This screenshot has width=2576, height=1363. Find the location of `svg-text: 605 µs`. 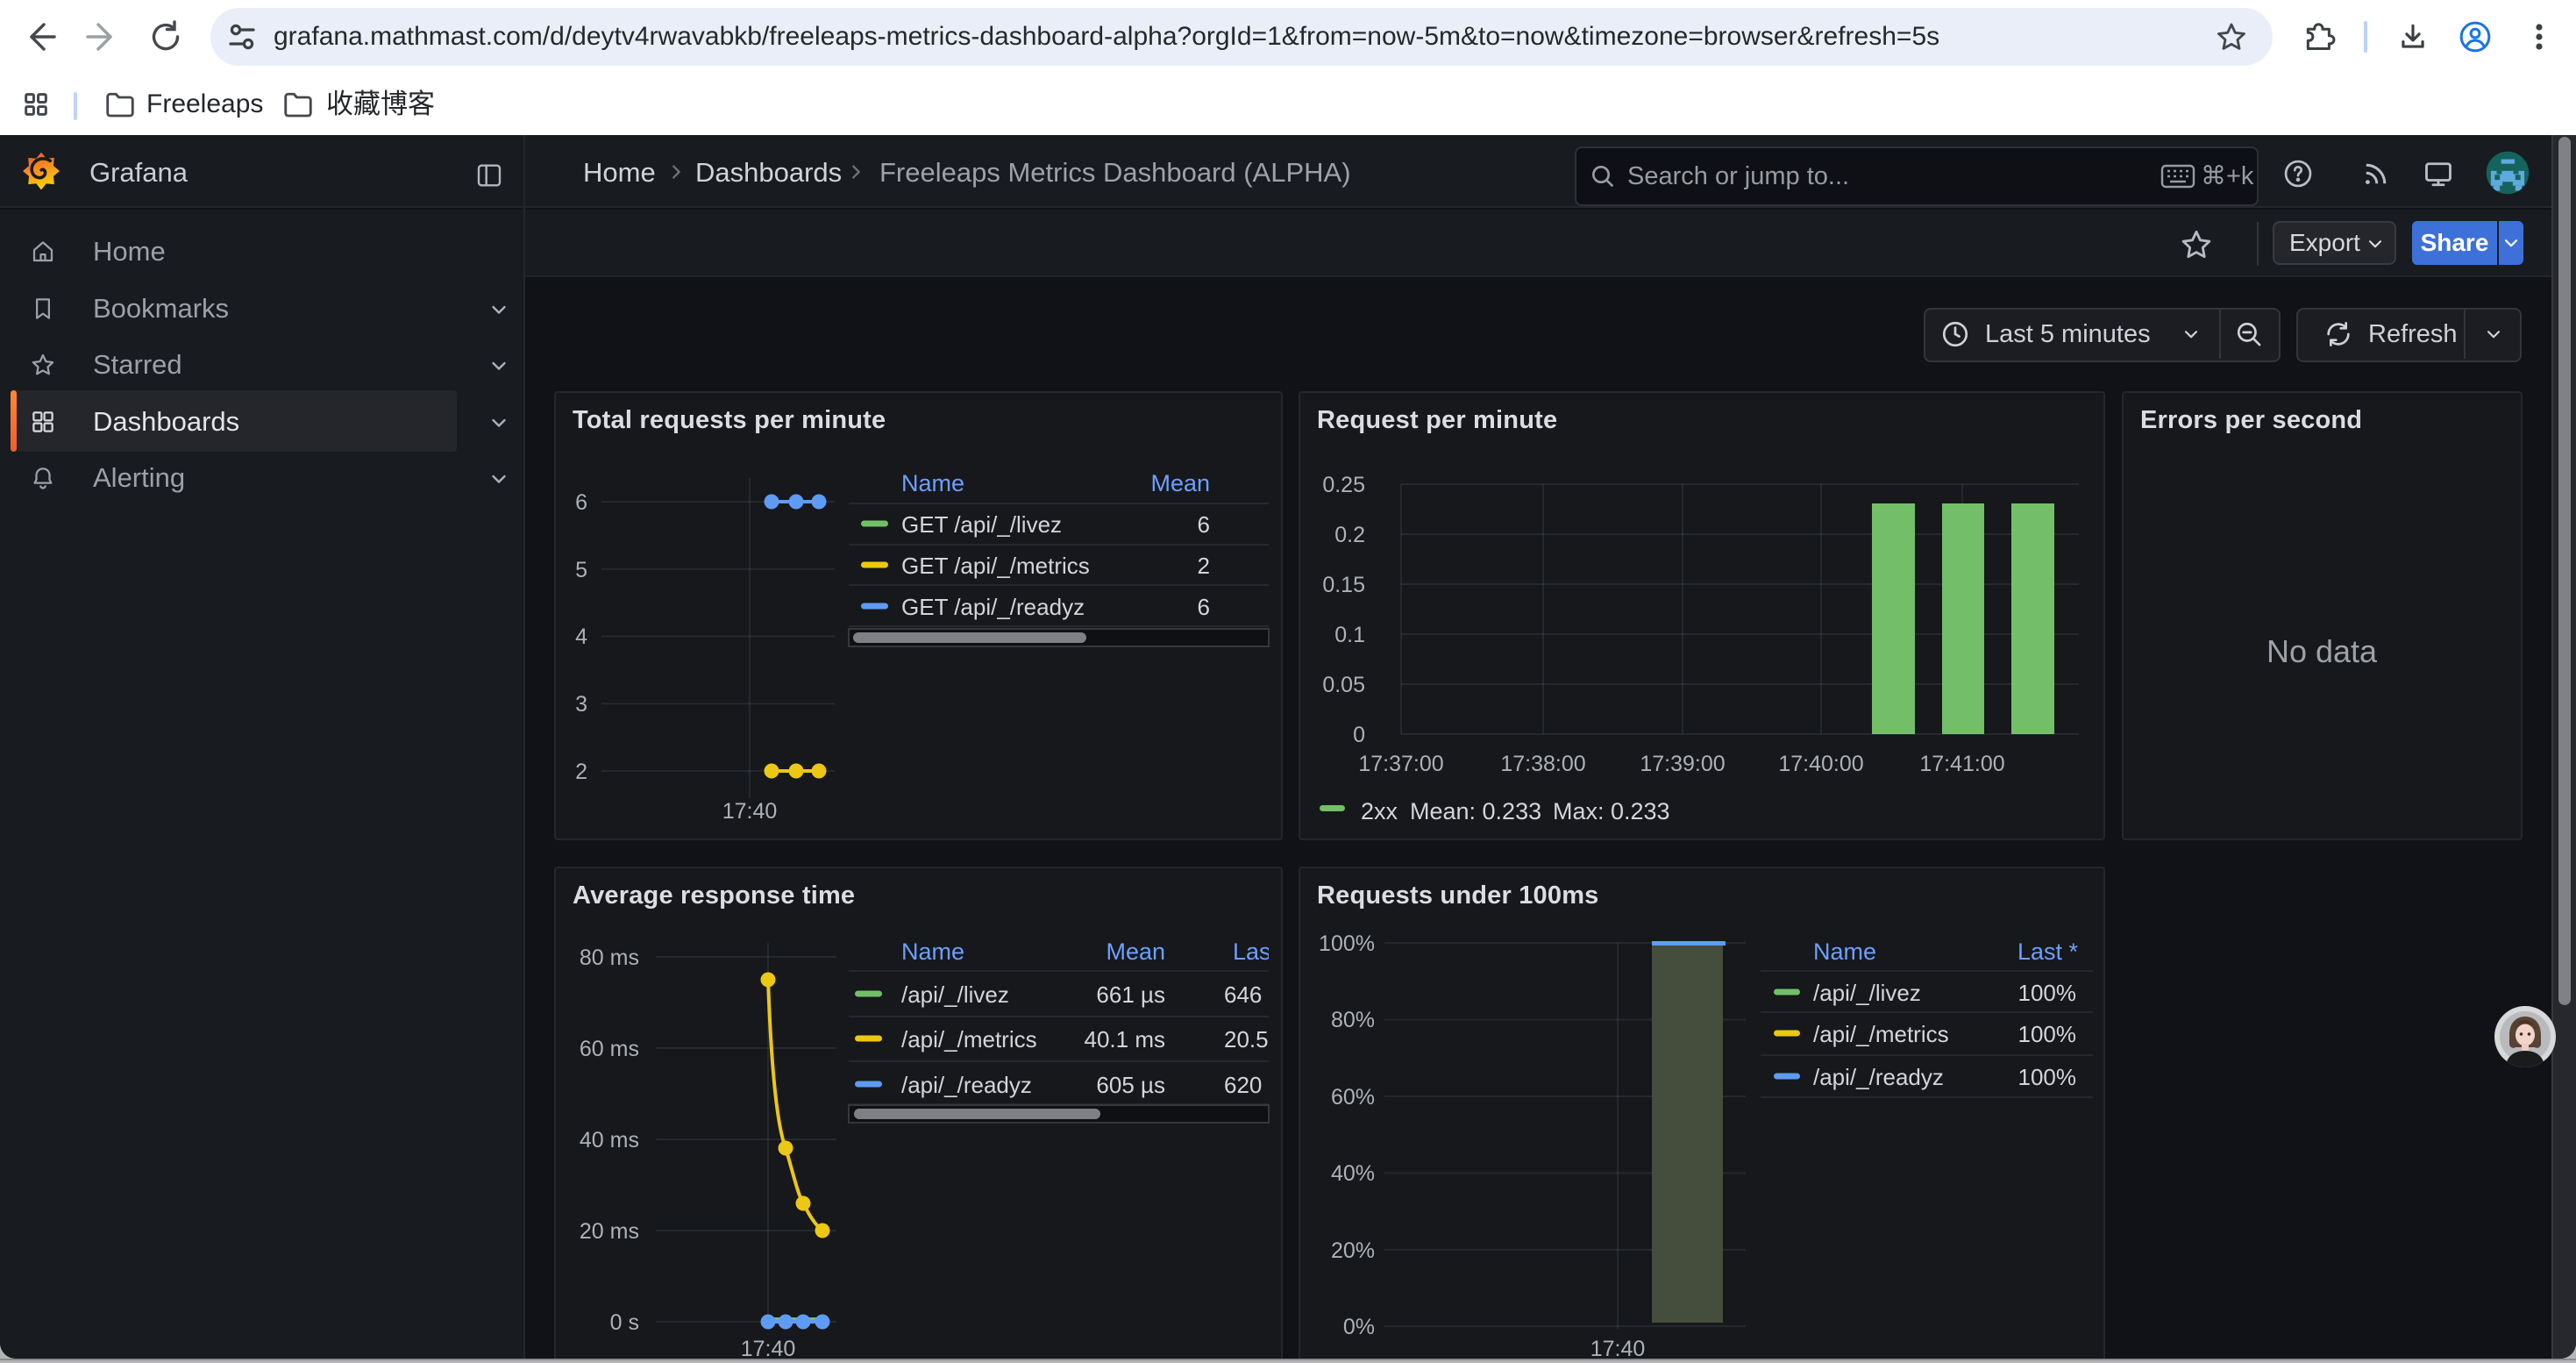

svg-text: 605 µs is located at coordinates (1130, 1085).